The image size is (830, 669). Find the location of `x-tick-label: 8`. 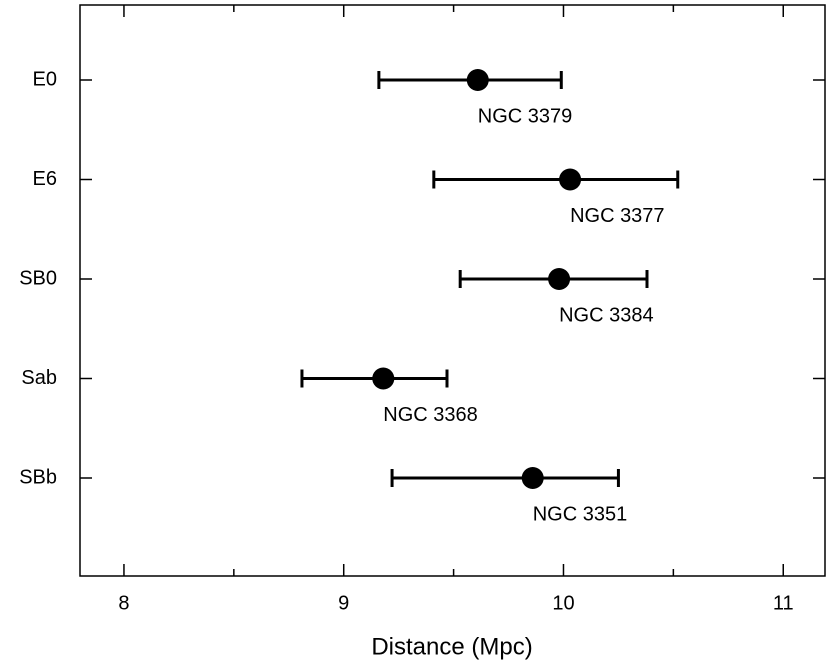

x-tick-label: 8 is located at coordinates (123, 603).